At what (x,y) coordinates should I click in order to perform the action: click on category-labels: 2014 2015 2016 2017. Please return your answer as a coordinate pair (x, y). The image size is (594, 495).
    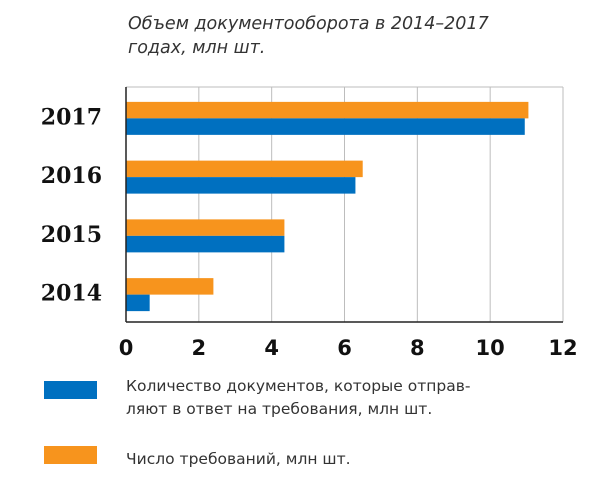
    Looking at the image, I should click on (71, 205).